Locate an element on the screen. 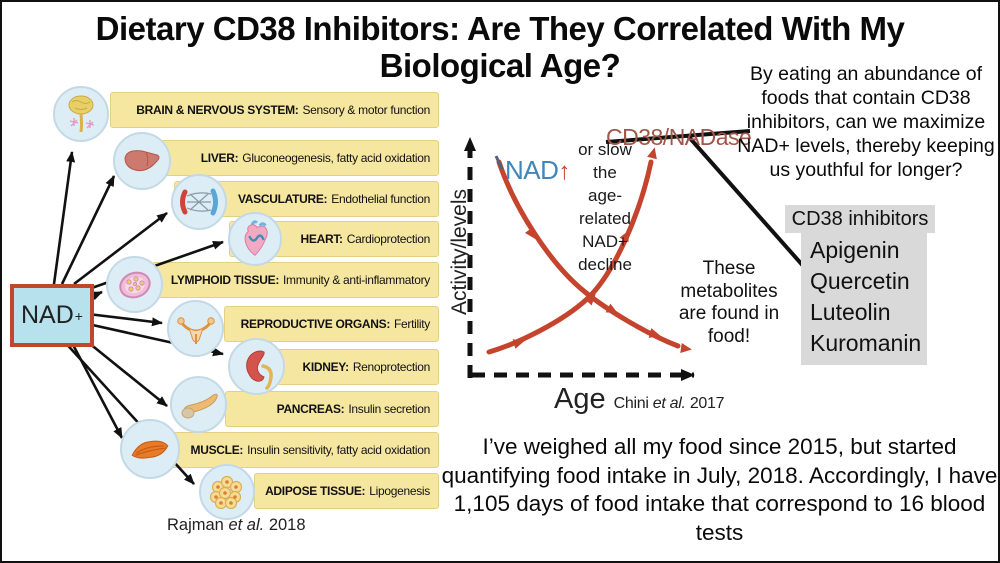 The image size is (1000, 563). liver-icon is located at coordinates (142, 161).